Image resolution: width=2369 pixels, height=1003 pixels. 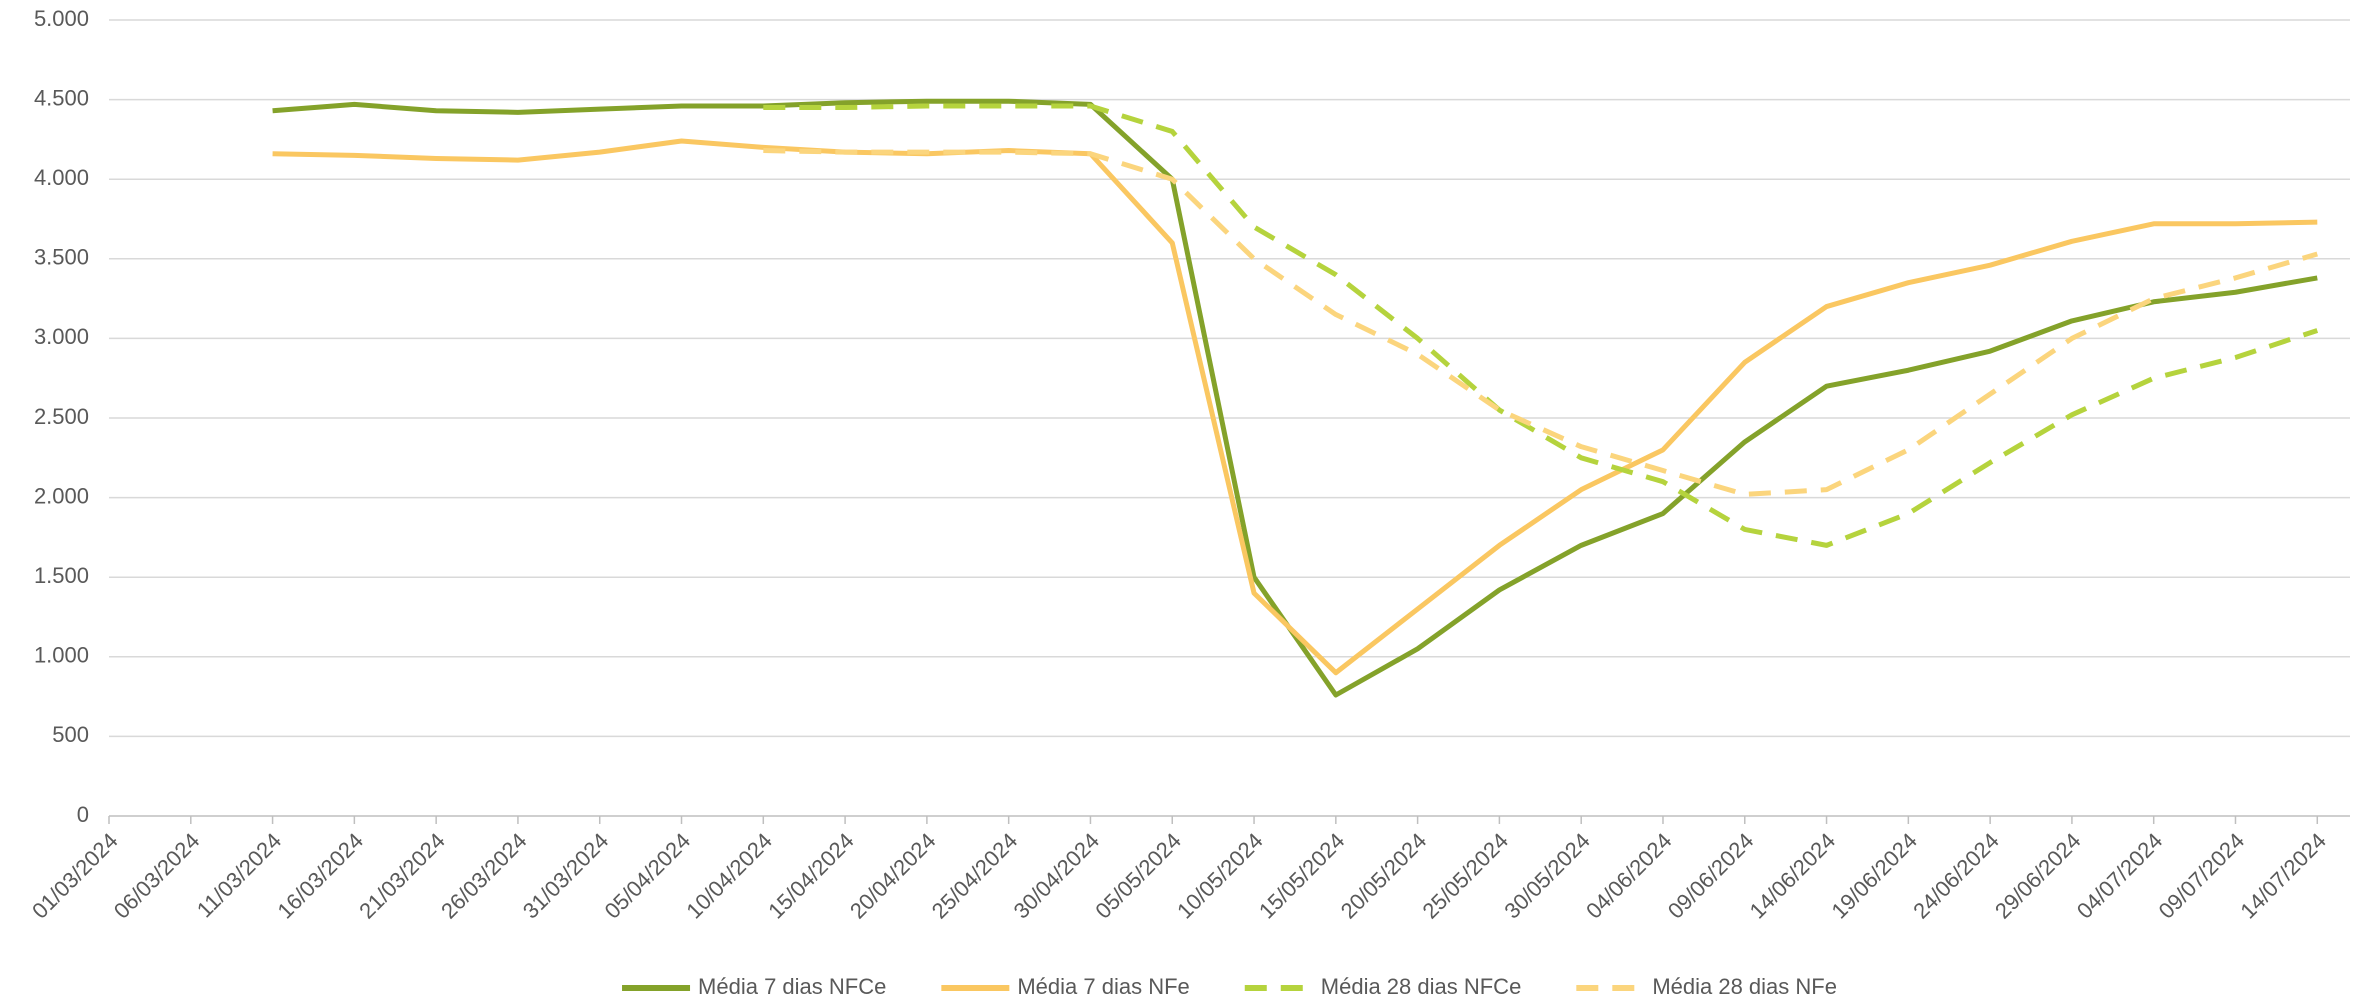 I want to click on x-tick-label: 05/04/2024, so click(x=648, y=876).